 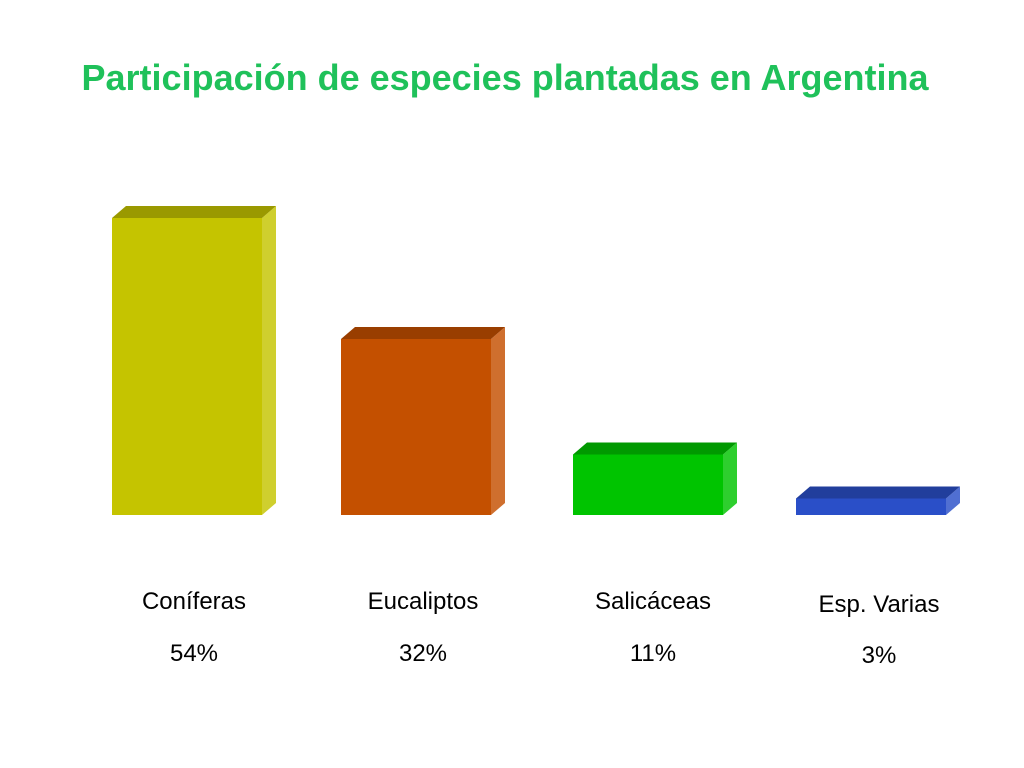 What do you see at coordinates (194, 653) in the screenshot?
I see `value-label: 54%` at bounding box center [194, 653].